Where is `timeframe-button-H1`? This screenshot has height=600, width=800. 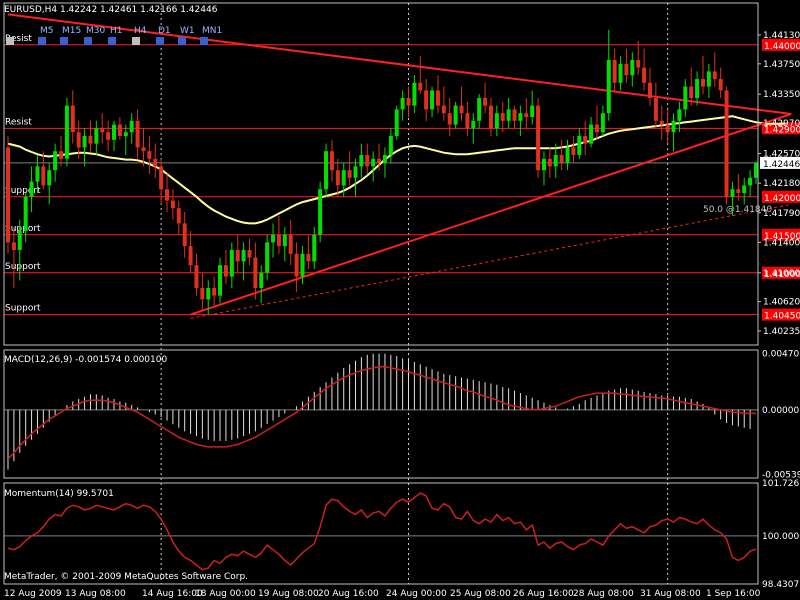
timeframe-button-H1 is located at coordinates (112, 41).